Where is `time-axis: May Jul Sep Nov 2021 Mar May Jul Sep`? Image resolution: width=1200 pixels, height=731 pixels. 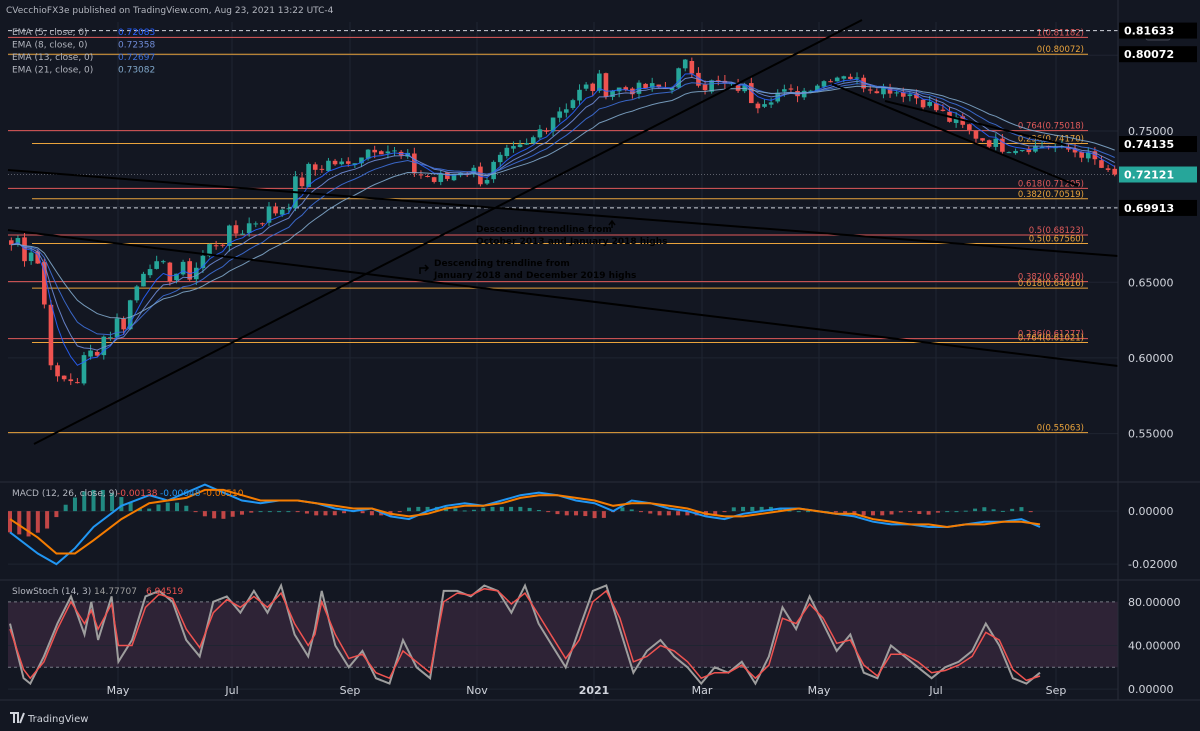 time-axis: May Jul Sep Nov 2021 Mar May Jul Sep is located at coordinates (587, 690).